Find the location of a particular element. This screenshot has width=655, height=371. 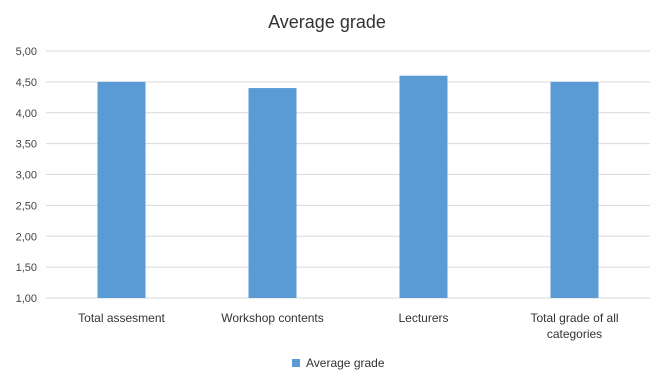

x-category-label-line: Total assesment is located at coordinates (121, 318).